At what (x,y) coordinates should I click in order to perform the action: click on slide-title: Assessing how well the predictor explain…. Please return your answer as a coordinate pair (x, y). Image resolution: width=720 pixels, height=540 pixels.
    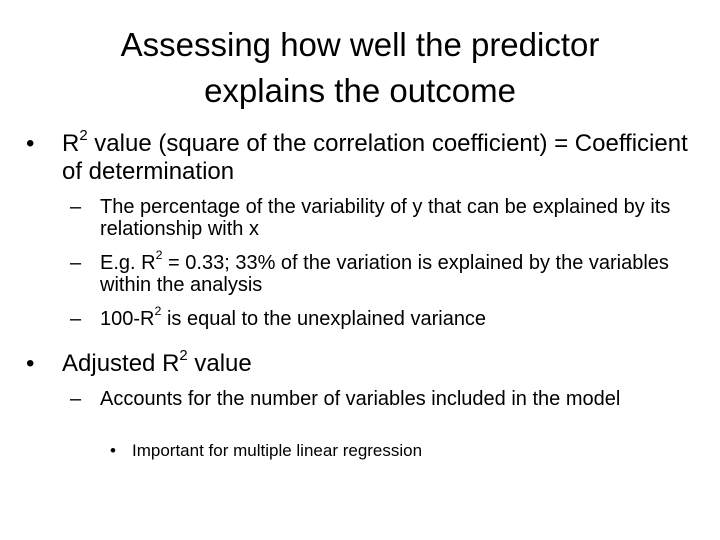
    Looking at the image, I should click on (360, 68).